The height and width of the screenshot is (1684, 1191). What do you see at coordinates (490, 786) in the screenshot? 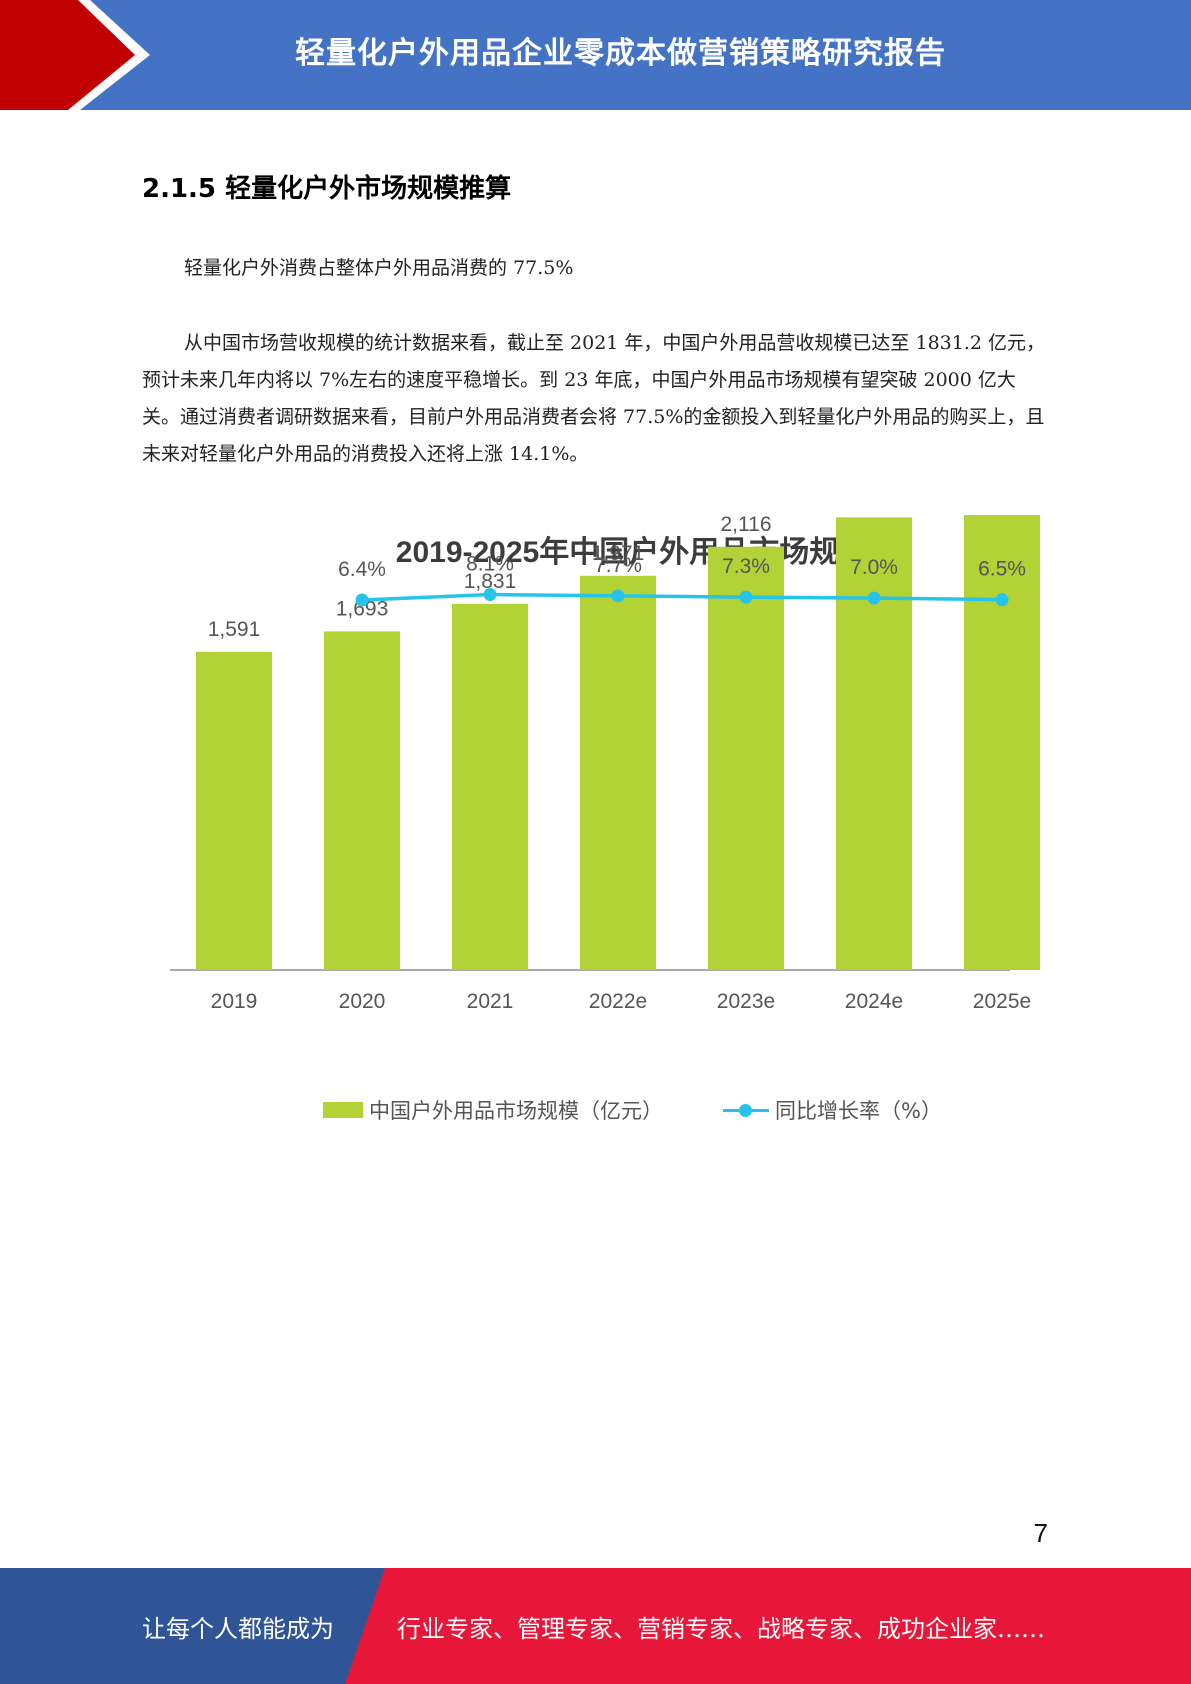
I see `bar-2021` at bounding box center [490, 786].